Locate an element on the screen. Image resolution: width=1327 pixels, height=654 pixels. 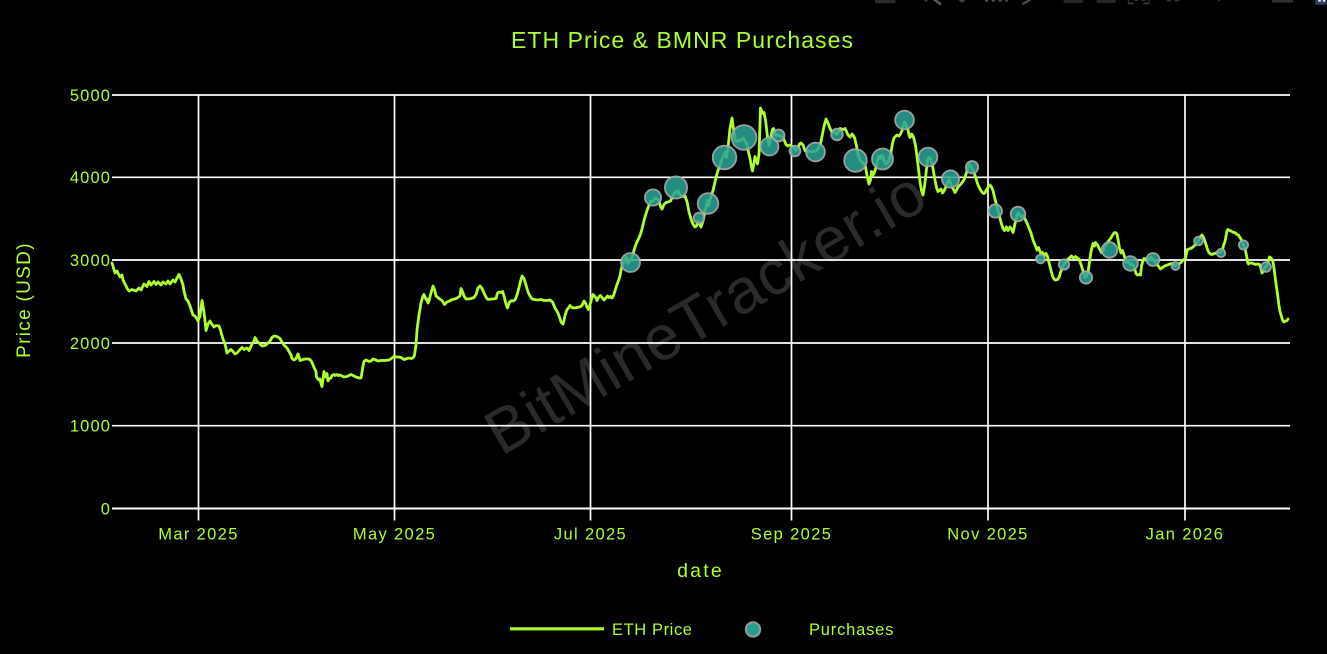
svg-text: 3000 is located at coordinates (90, 261).